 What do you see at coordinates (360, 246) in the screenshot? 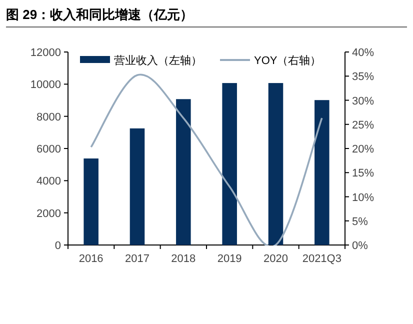
I see `y2-tick-label: 0%` at bounding box center [360, 246].